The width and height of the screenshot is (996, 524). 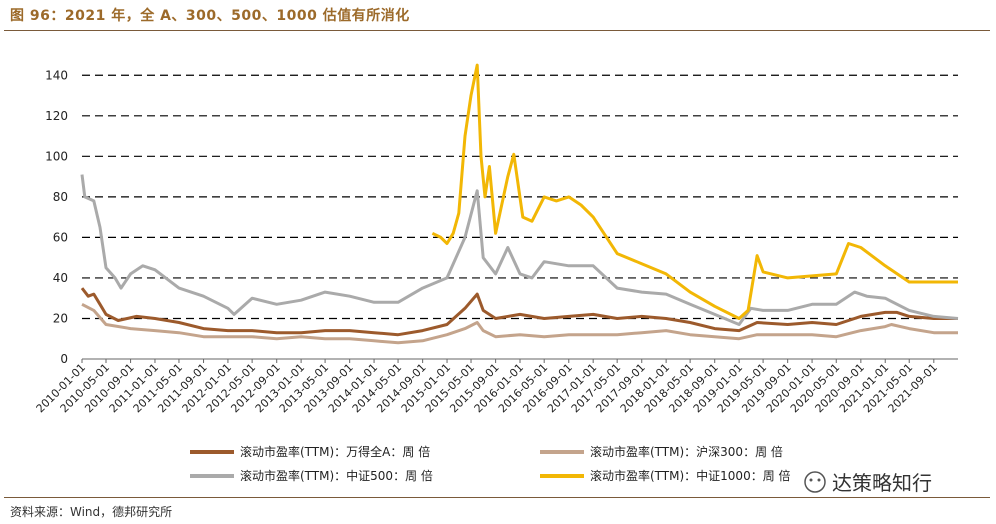 I want to click on title-rule, so click(x=497, y=30).